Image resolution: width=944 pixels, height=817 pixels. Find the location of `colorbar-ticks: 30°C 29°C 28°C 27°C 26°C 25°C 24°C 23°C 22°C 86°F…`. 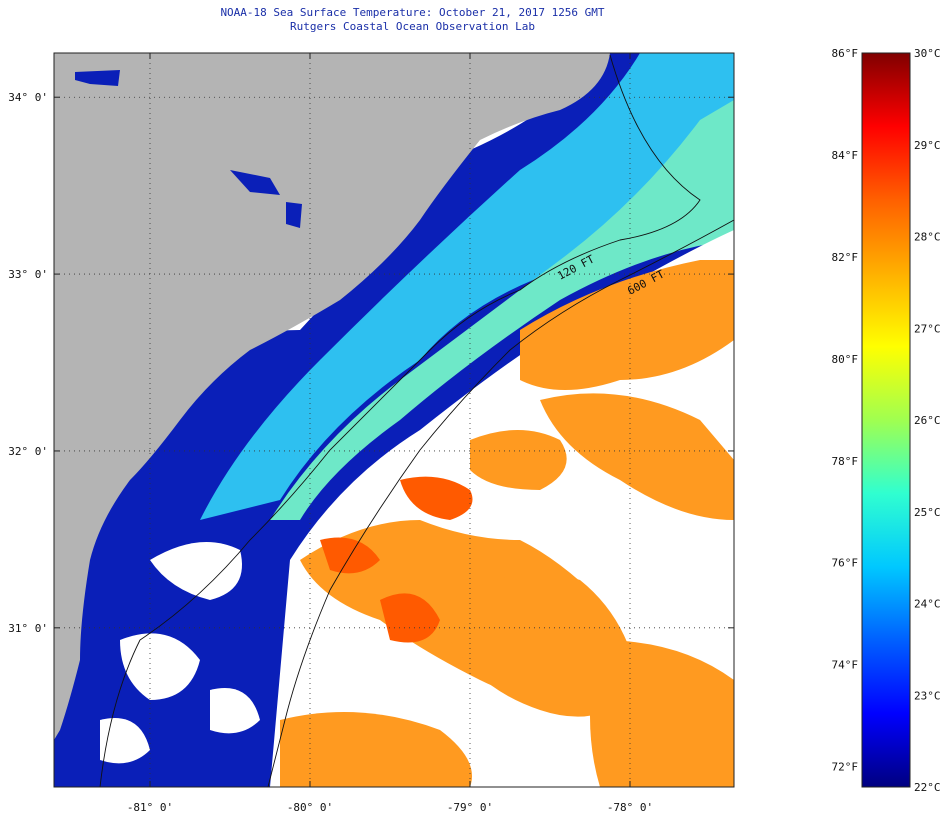

colorbar-ticks: 30°C 29°C 28°C 27°C 26°C 25°C 24°C 23°C 22°C 86°F… is located at coordinates (886, 420).